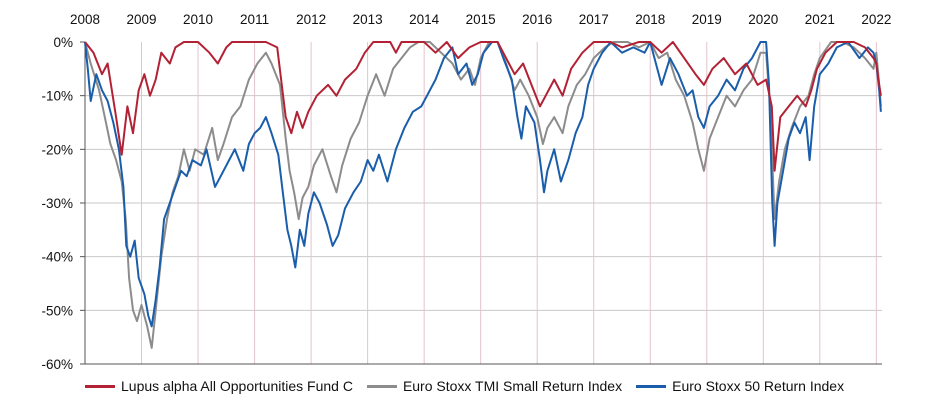 The height and width of the screenshot is (420, 945). Describe the element at coordinates (57, 257) in the screenshot. I see `y-tick-label: -40%` at that location.